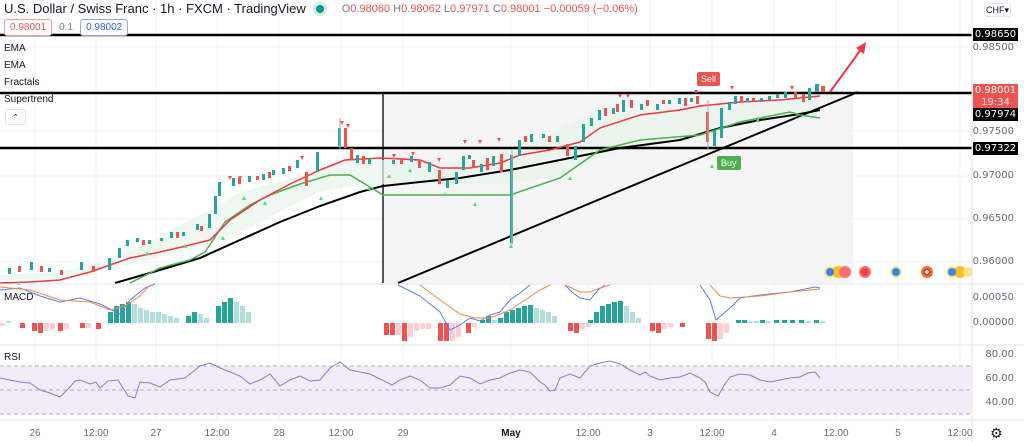  Describe the element at coordinates (511, 433) in the screenshot. I see `time-axis-label: May` at that location.